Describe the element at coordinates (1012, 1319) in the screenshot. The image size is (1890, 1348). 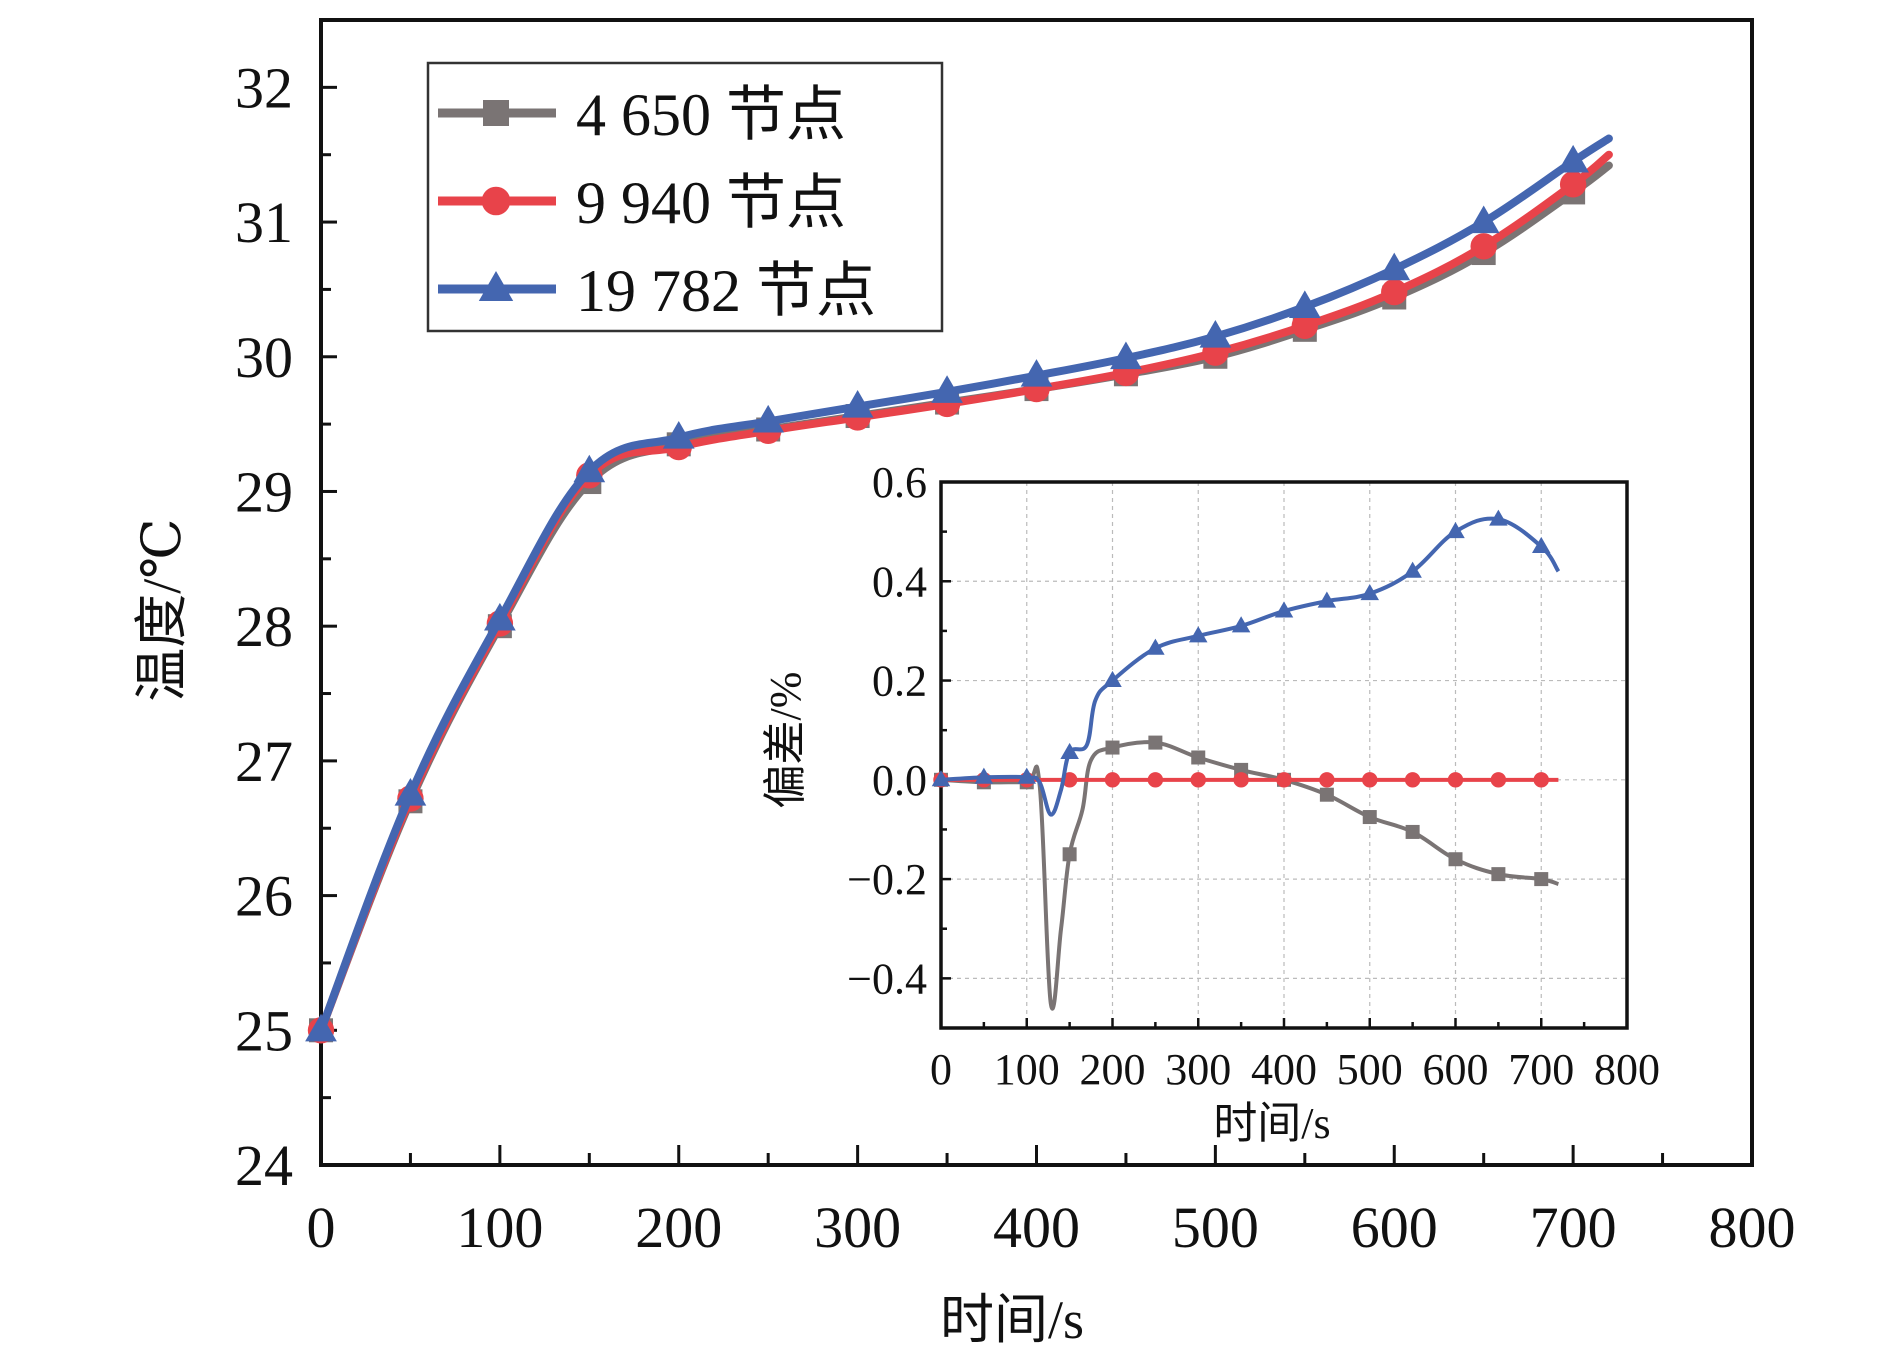
I see `main-x-axis-label: 时间/s` at that location.